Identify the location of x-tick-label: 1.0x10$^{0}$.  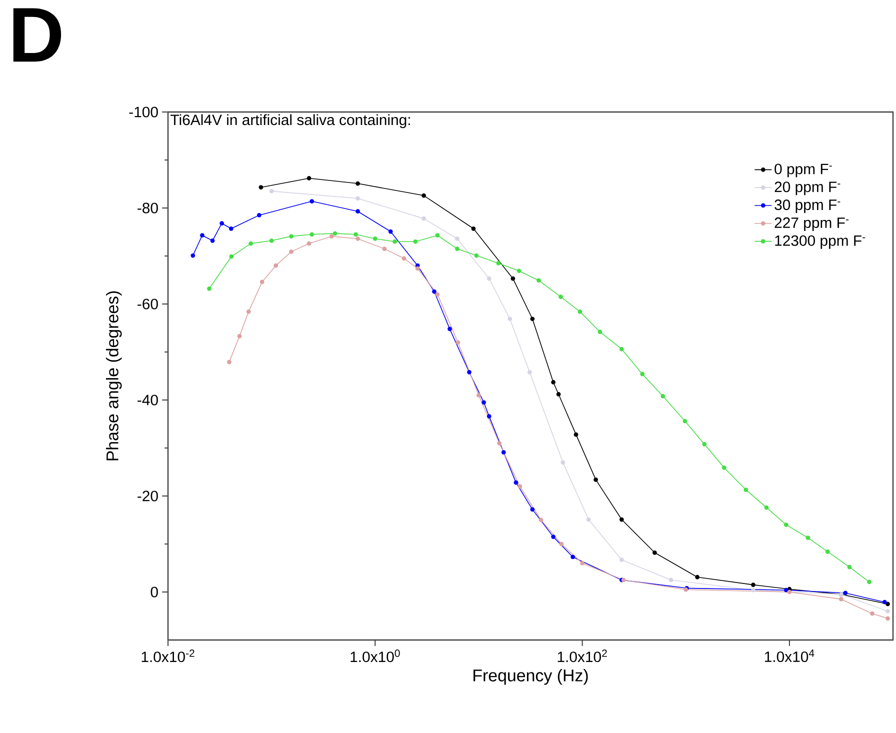
(375, 656).